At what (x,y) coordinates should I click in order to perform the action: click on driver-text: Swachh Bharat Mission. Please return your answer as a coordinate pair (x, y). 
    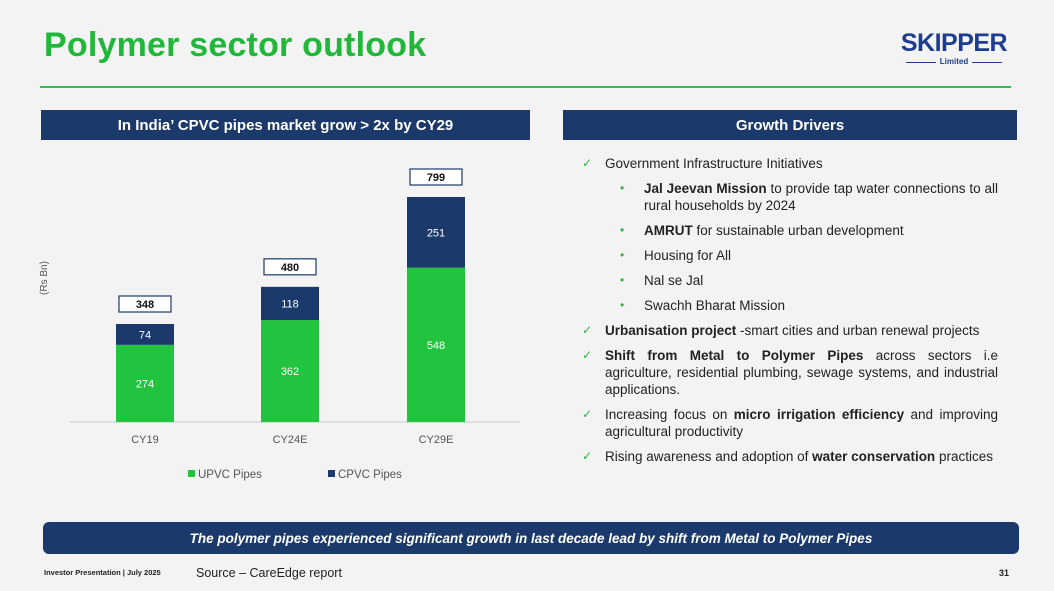
    Looking at the image, I should click on (715, 305).